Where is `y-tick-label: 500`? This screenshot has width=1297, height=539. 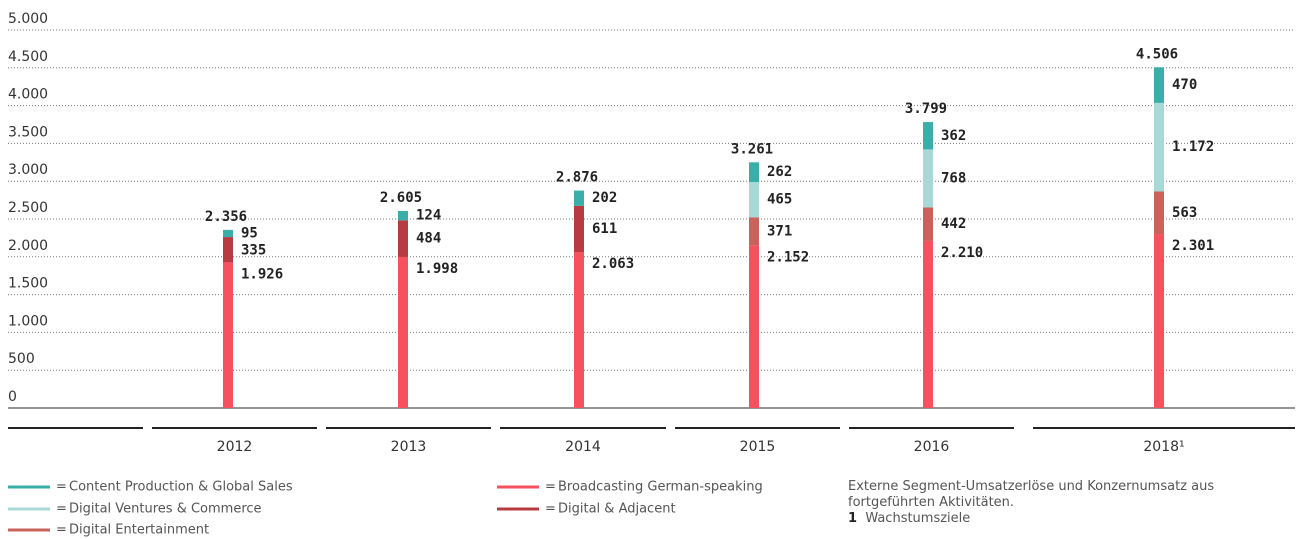 y-tick-label: 500 is located at coordinates (21, 359).